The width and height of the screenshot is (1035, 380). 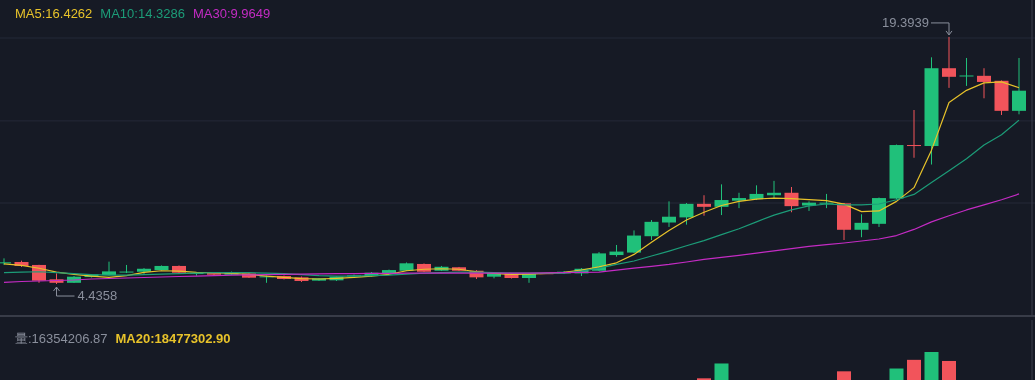 I want to click on text: MA20:18477302.90, so click(x=173, y=338).